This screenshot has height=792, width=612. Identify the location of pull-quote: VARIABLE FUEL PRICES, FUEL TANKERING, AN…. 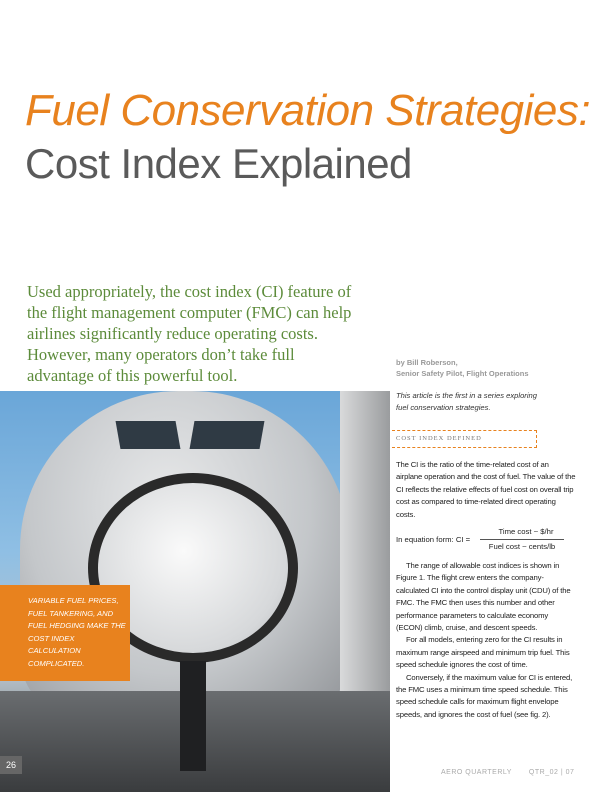
(65, 633).